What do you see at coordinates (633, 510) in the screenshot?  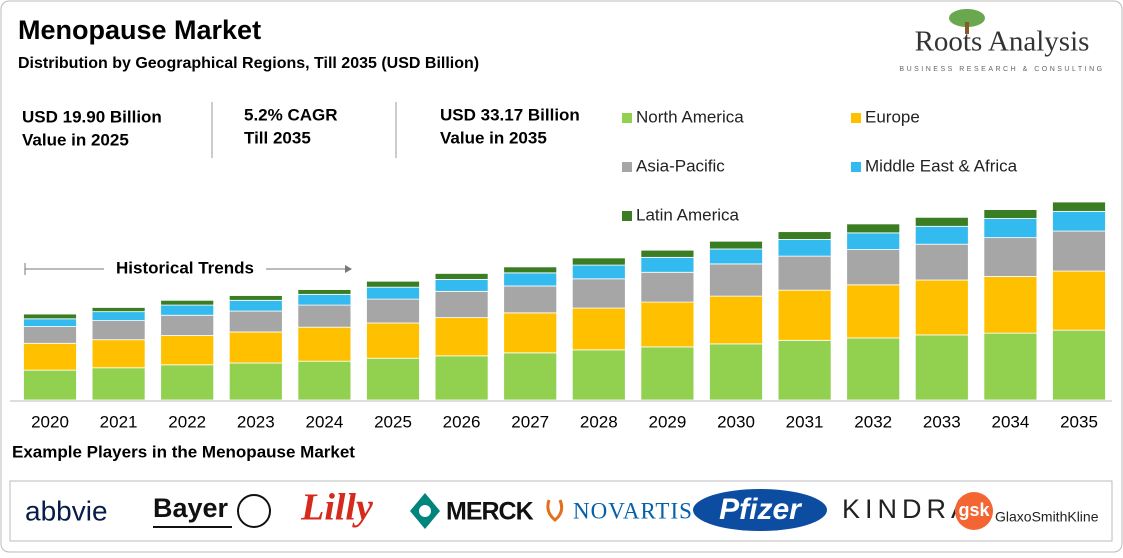 I see `logo: NOVARTIS` at bounding box center [633, 510].